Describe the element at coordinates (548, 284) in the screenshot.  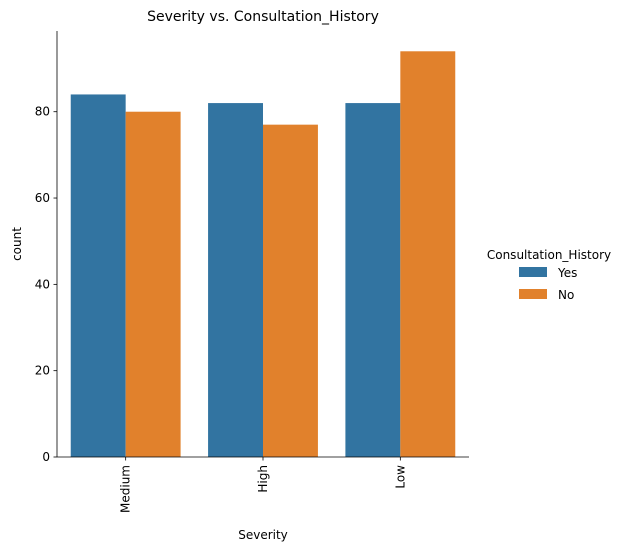
I see `legend-items: Yes No` at that location.